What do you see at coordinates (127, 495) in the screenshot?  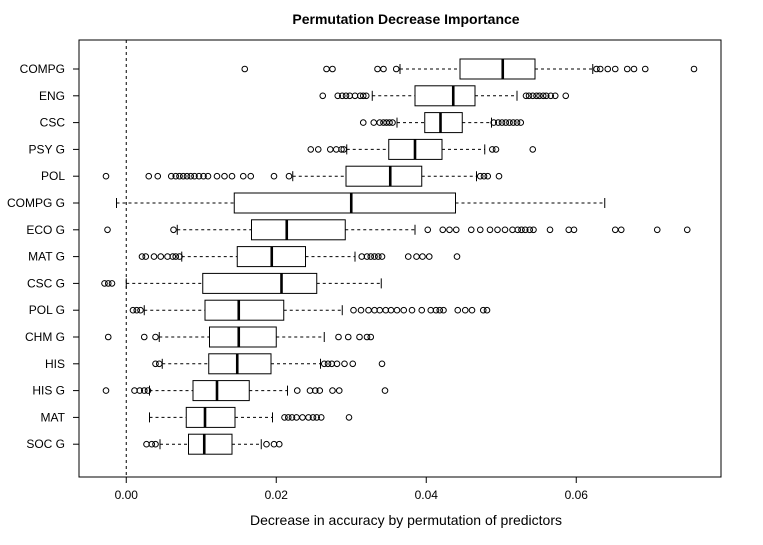 I see `x-tick-label: 0.00` at bounding box center [127, 495].